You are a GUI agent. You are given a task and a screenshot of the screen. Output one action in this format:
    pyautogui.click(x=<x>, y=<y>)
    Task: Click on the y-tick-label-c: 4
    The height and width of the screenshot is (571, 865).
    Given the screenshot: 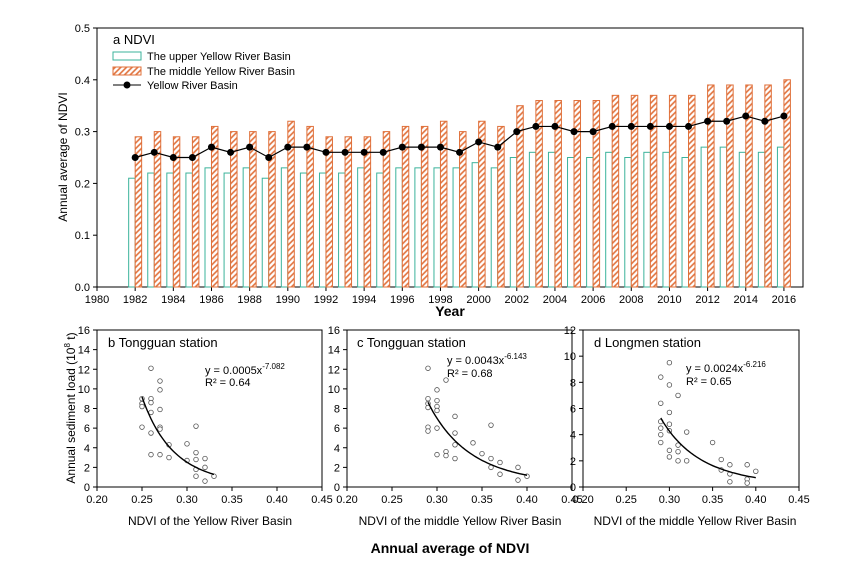 What is the action you would take?
    pyautogui.click(x=337, y=449)
    